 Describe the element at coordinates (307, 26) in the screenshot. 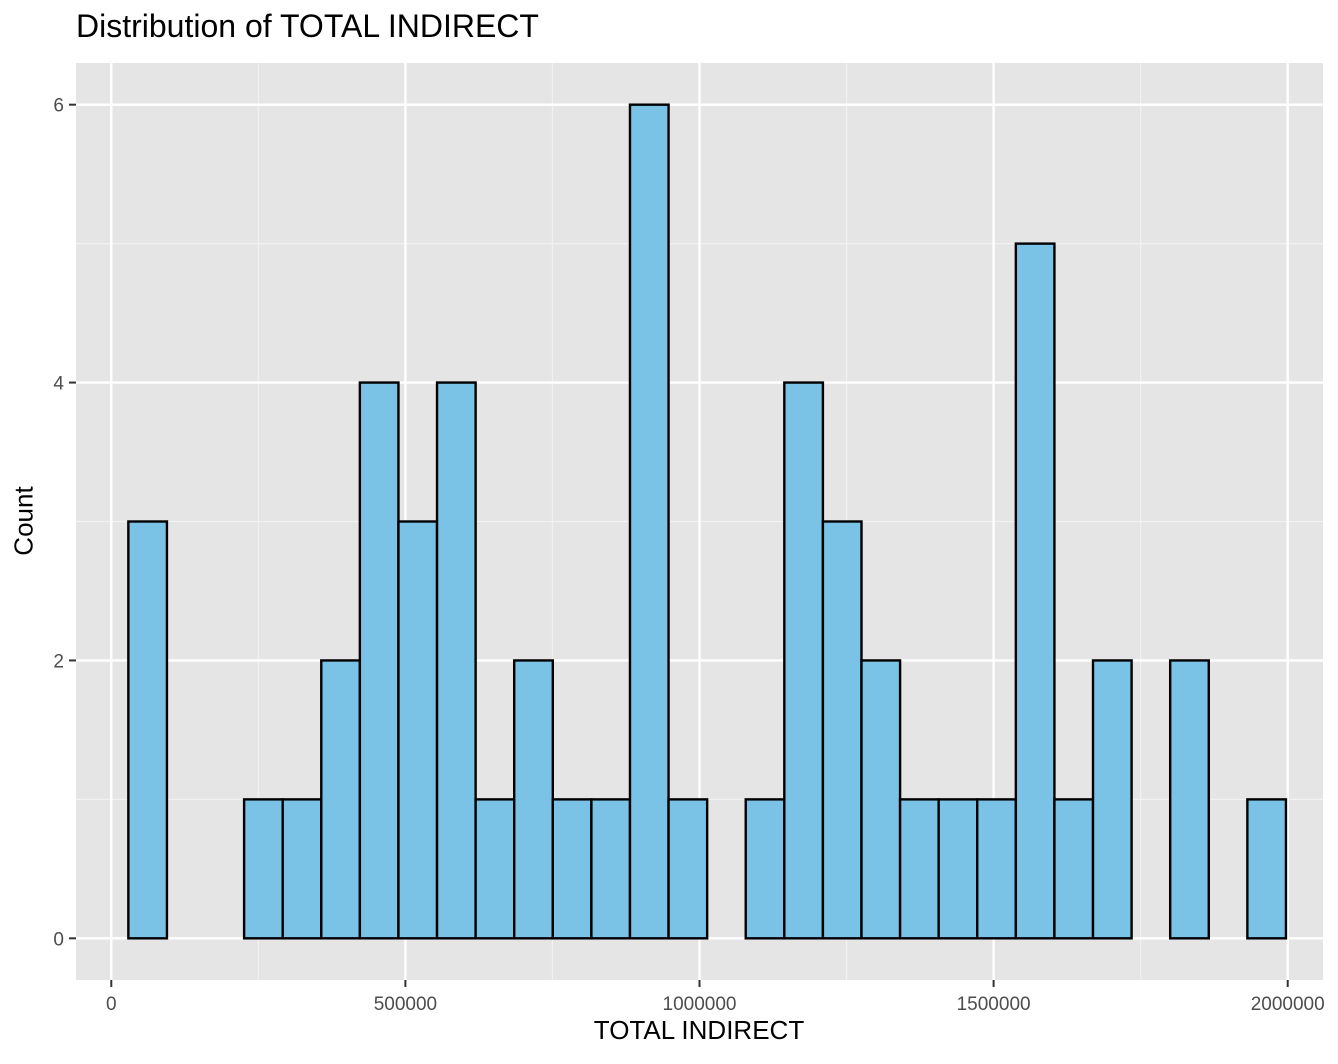

I see `chart-title: Distribution of TOTAL INDIRECT` at that location.